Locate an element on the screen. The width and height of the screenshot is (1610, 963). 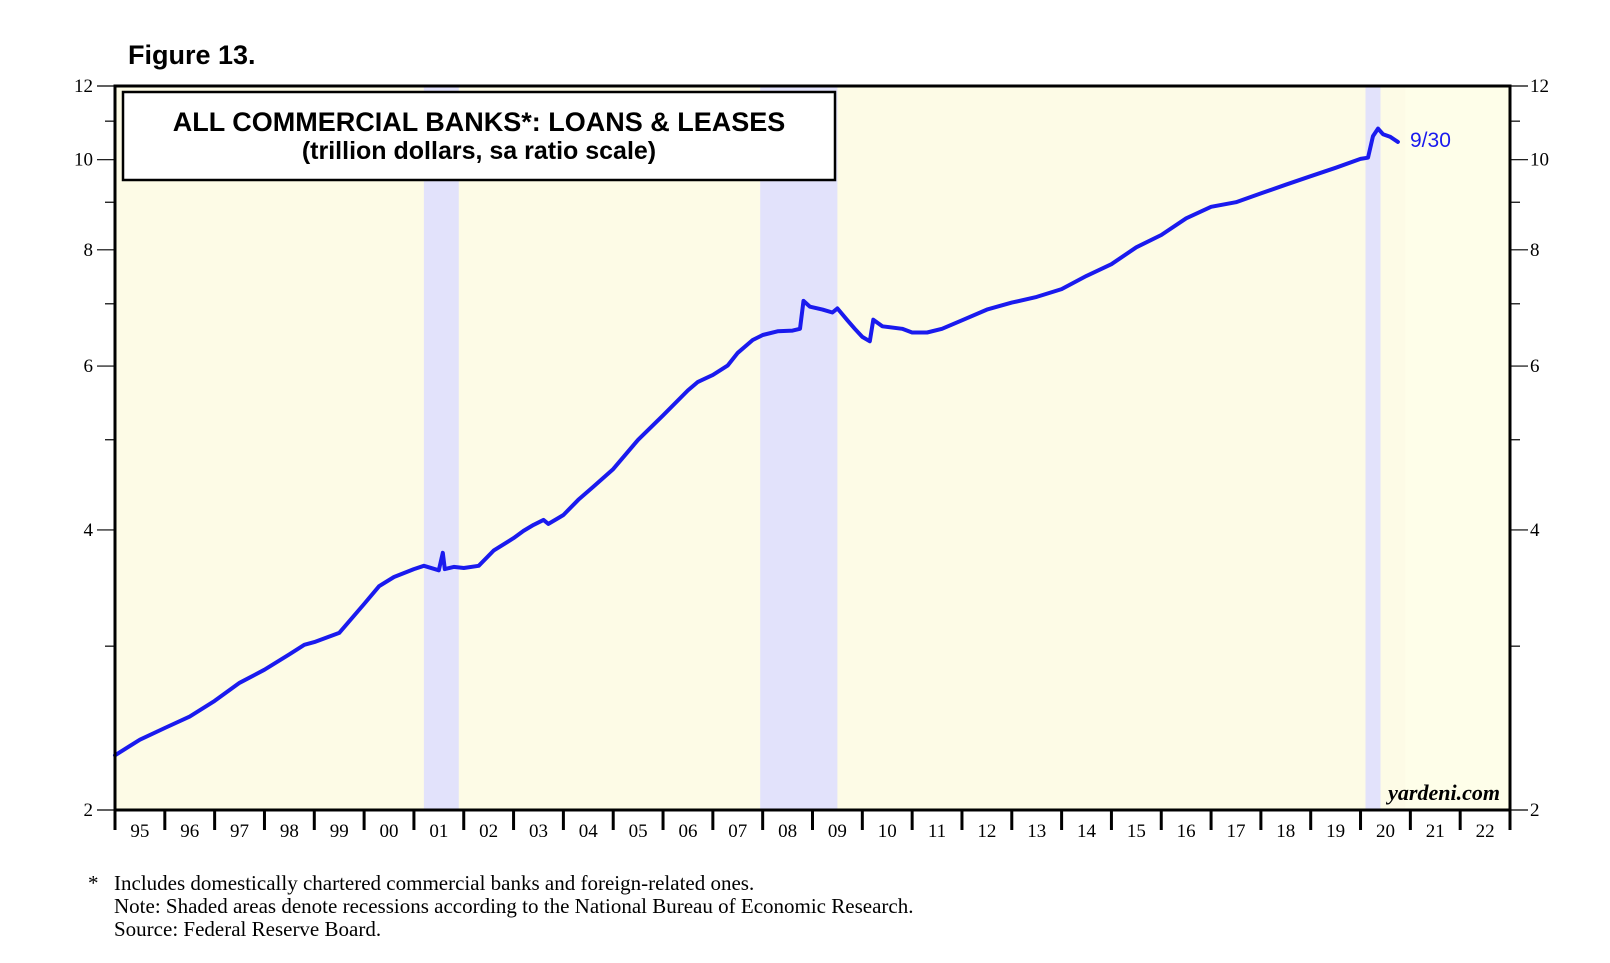
y-tick-label-left: 12 is located at coordinates (83, 86).